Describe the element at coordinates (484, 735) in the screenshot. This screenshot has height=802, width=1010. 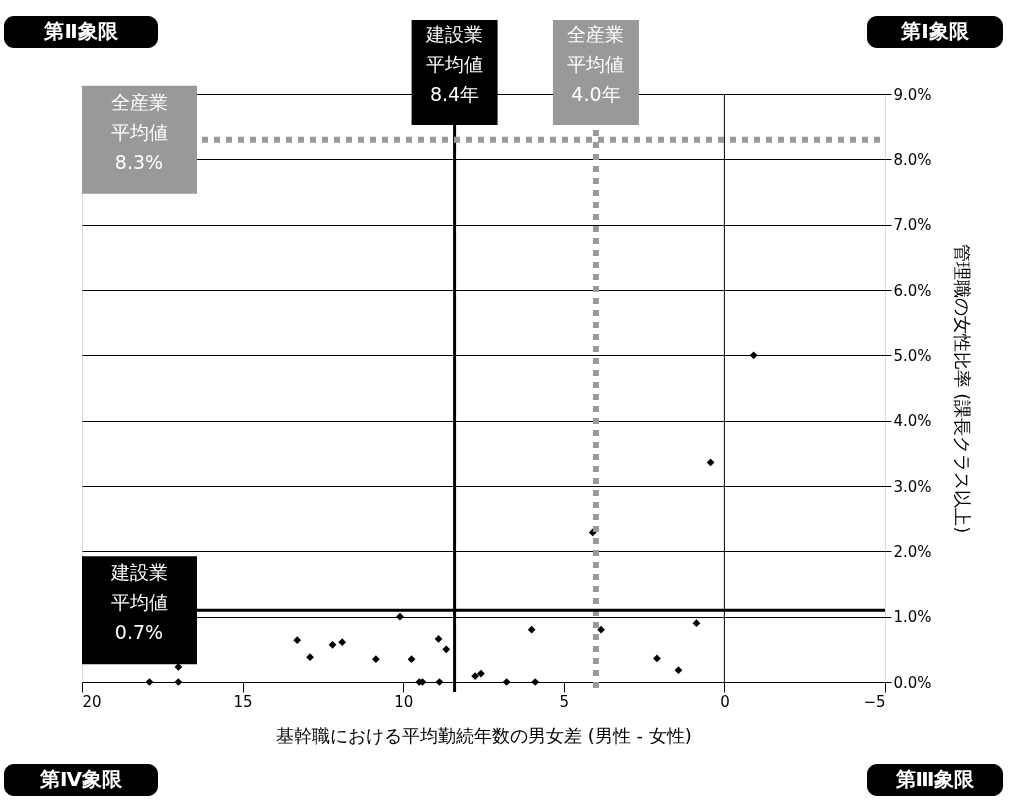
I see `x-axis-title: 基幹職における平均勤続年数の男女差 (男性 - 女性)` at that location.